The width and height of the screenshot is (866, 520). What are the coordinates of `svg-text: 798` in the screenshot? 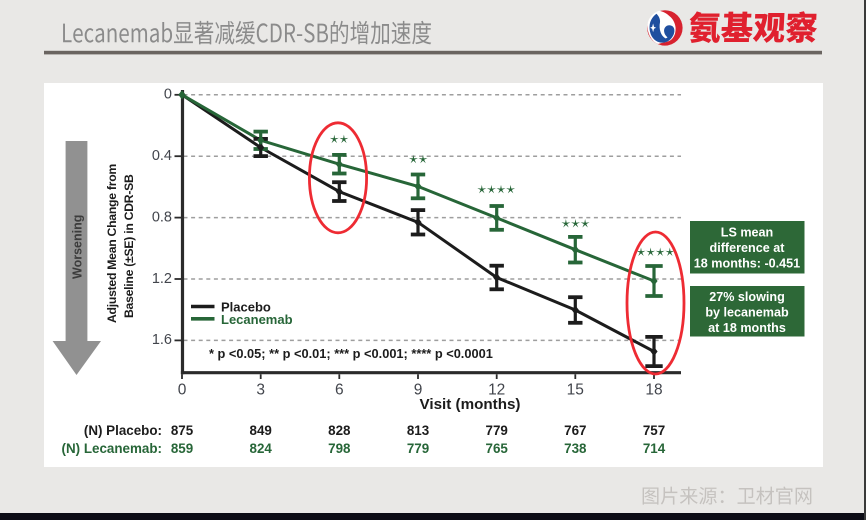 It's located at (339, 448).